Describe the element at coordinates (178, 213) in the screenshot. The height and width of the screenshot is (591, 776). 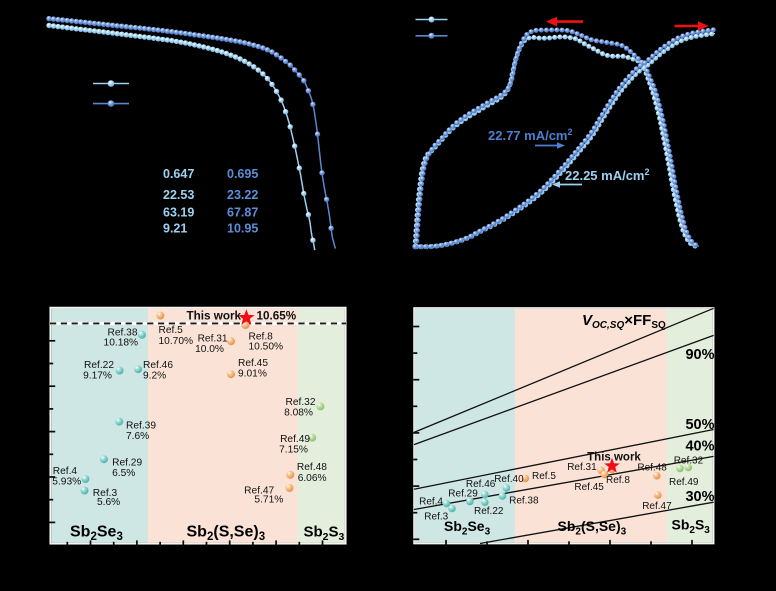
I see `svg-text: 63.19` at that location.